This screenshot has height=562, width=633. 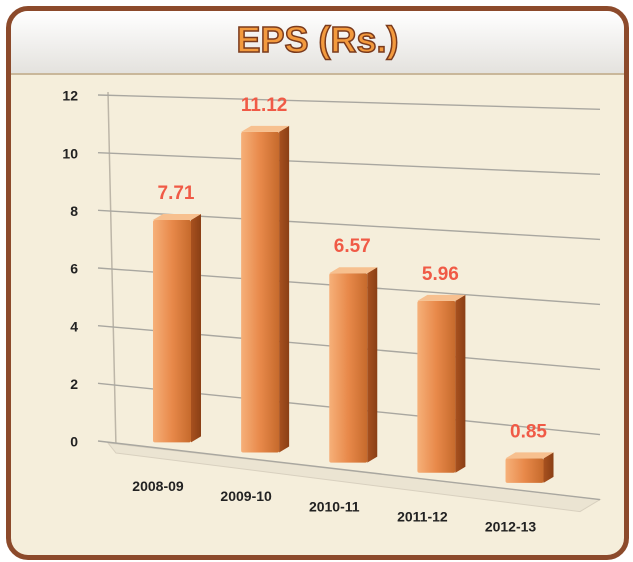 I want to click on x-tick-label: 2010-11, so click(x=334, y=506).